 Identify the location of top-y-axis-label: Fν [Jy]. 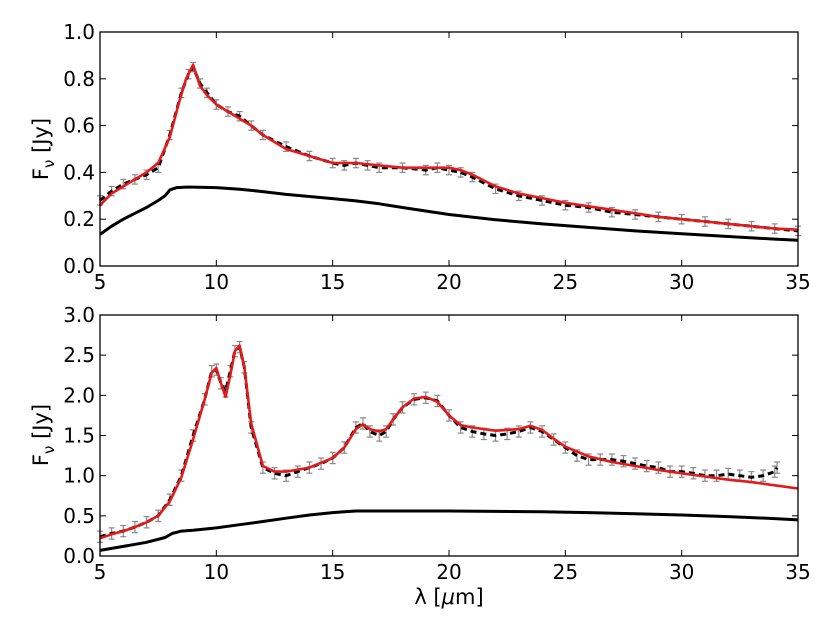
(43, 149).